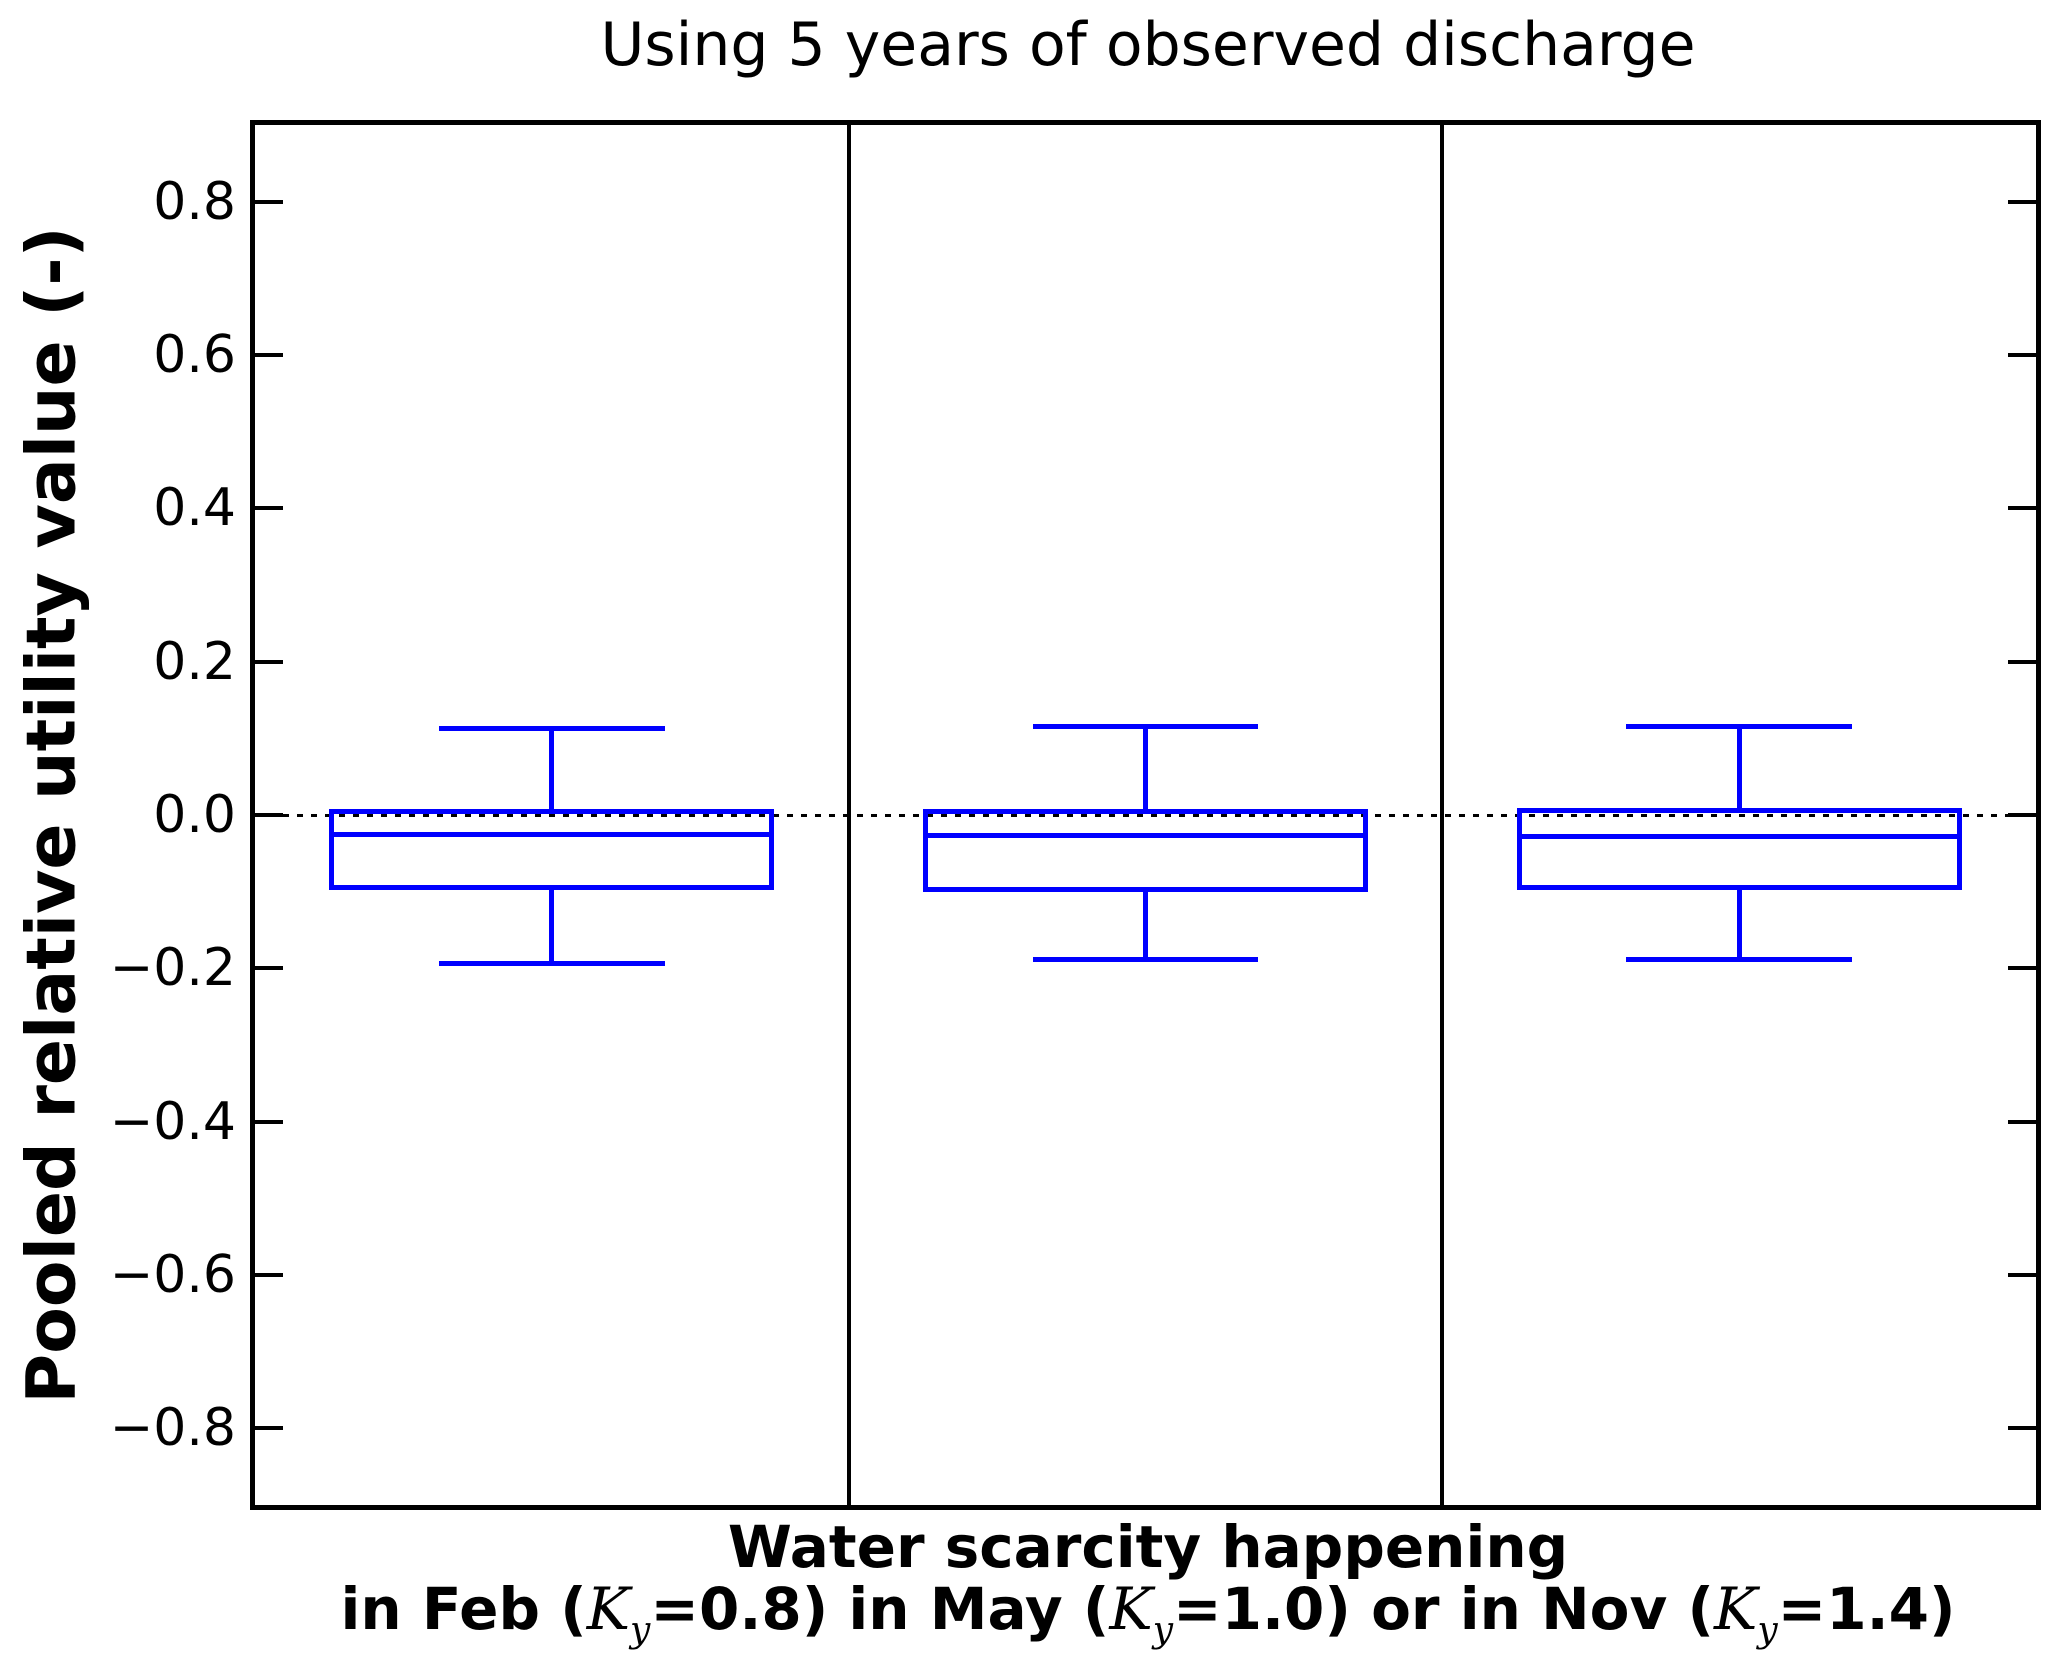 The image size is (2067, 1667). Describe the element at coordinates (194, 508) in the screenshot. I see `y-tick-label: 0.4` at that location.